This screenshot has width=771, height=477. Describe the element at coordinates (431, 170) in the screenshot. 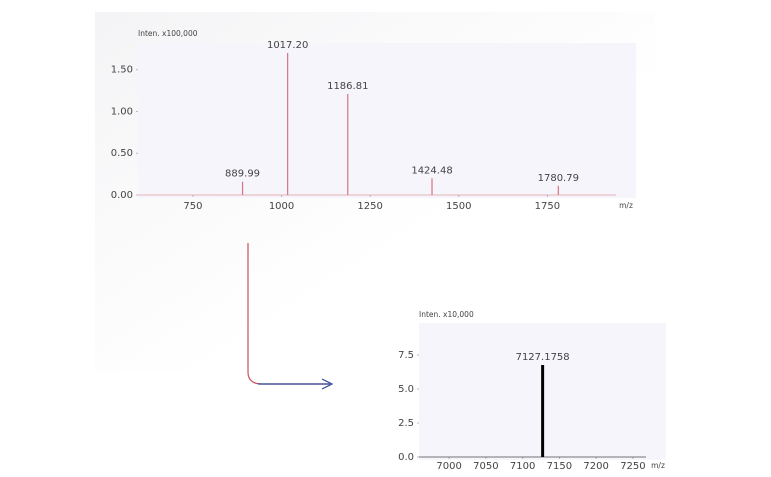

I see `peak-label: 1424.48` at that location.